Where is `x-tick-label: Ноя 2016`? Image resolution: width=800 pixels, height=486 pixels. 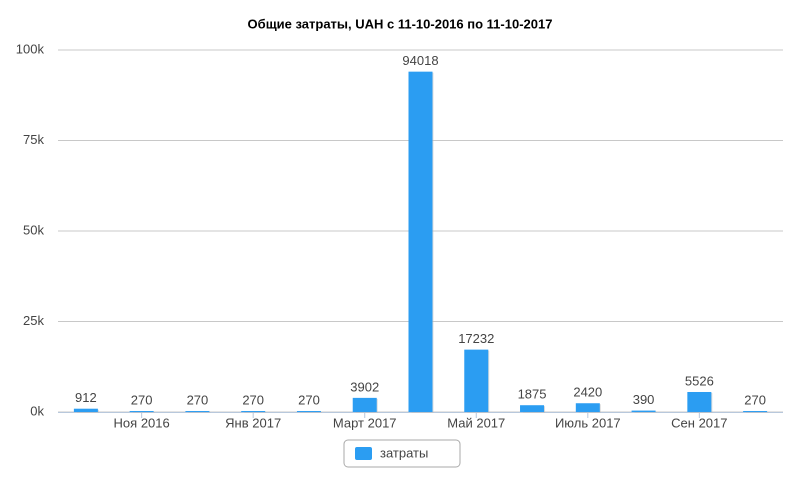 x-tick-label: Ноя 2016 is located at coordinates (142, 422).